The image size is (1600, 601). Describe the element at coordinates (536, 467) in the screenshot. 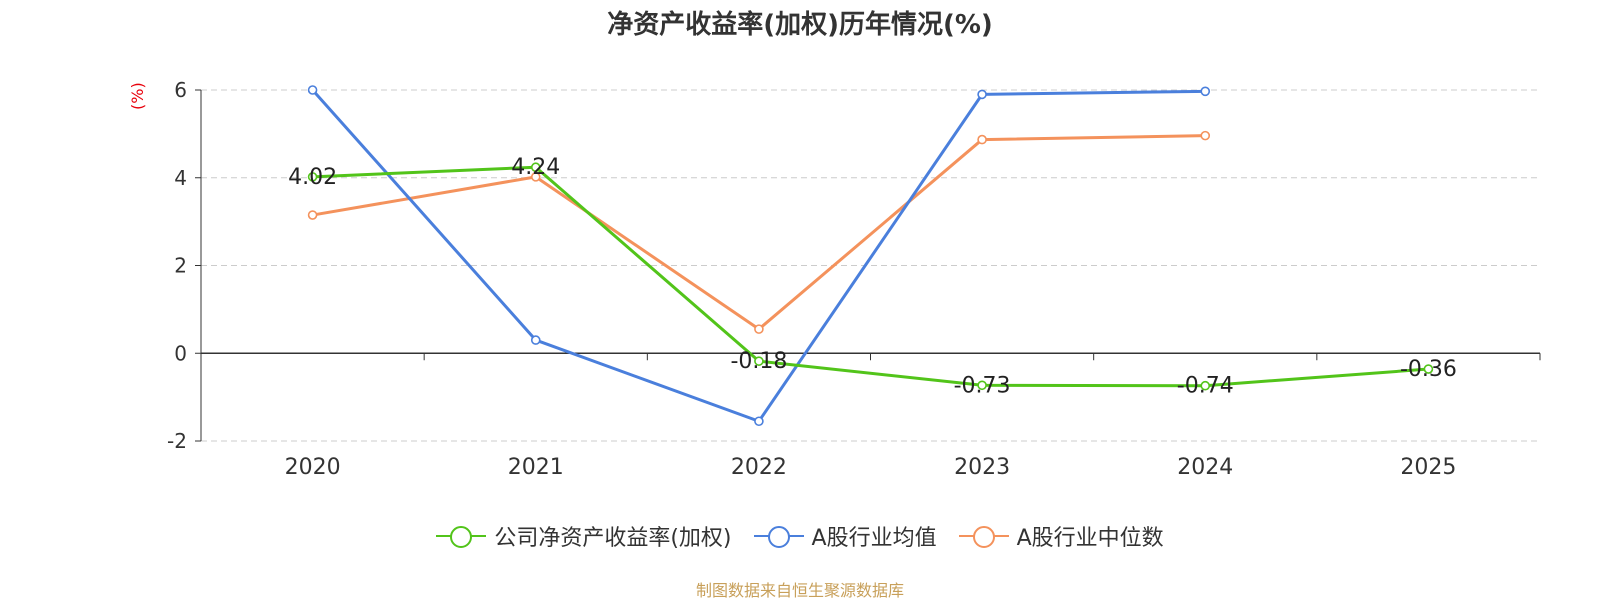

I see `x-tick-label: 2021` at that location.